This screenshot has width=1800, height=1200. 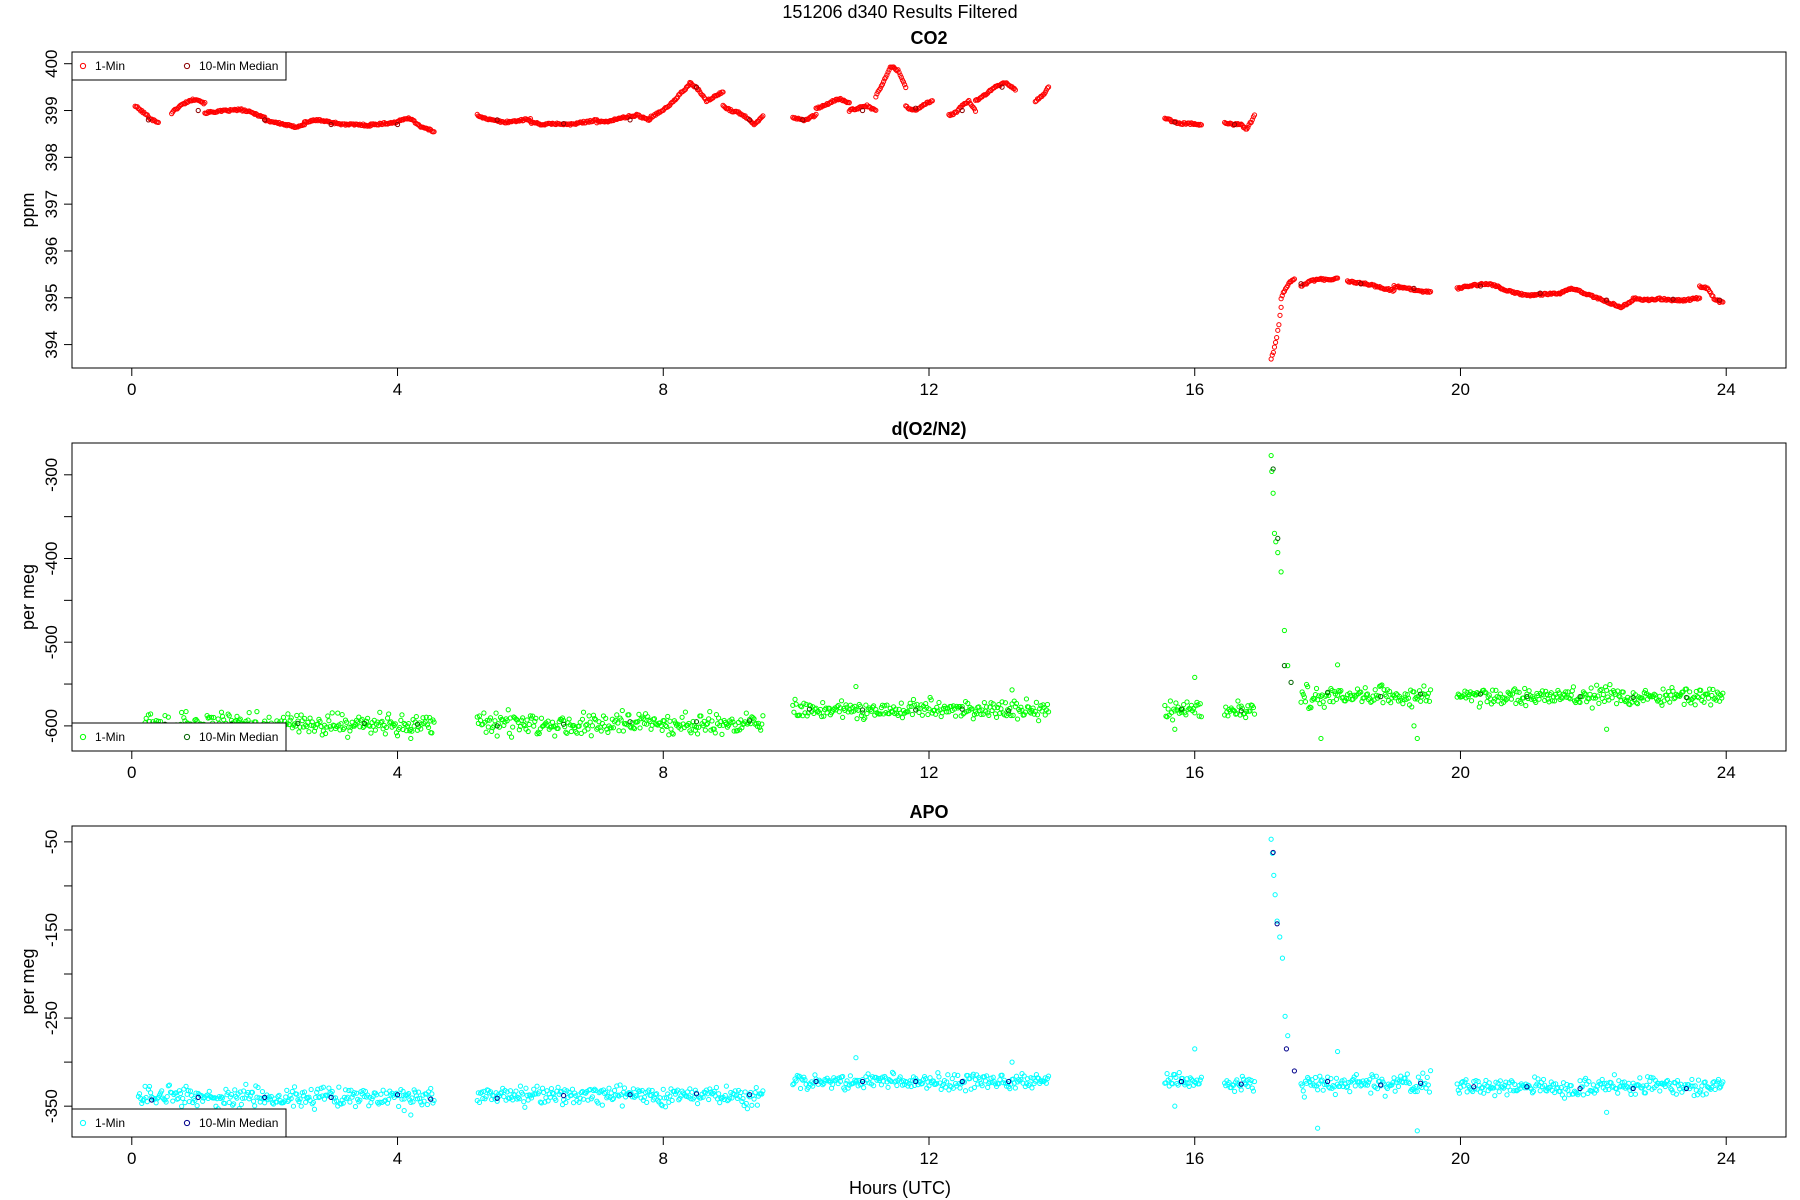 What do you see at coordinates (179, 1123) in the screenshot?
I see `legend: 1-Min 10-Min Median` at bounding box center [179, 1123].